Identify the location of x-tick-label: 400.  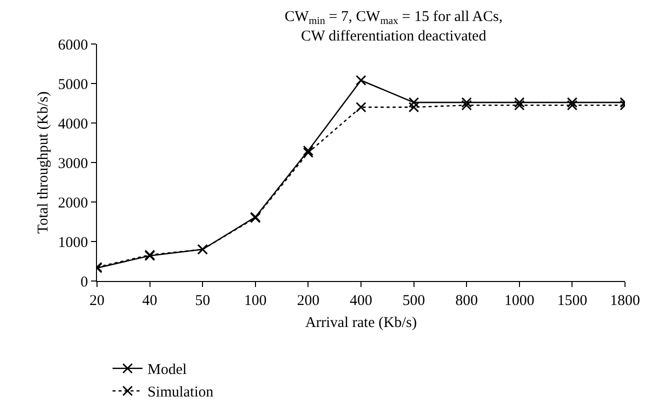
(361, 301).